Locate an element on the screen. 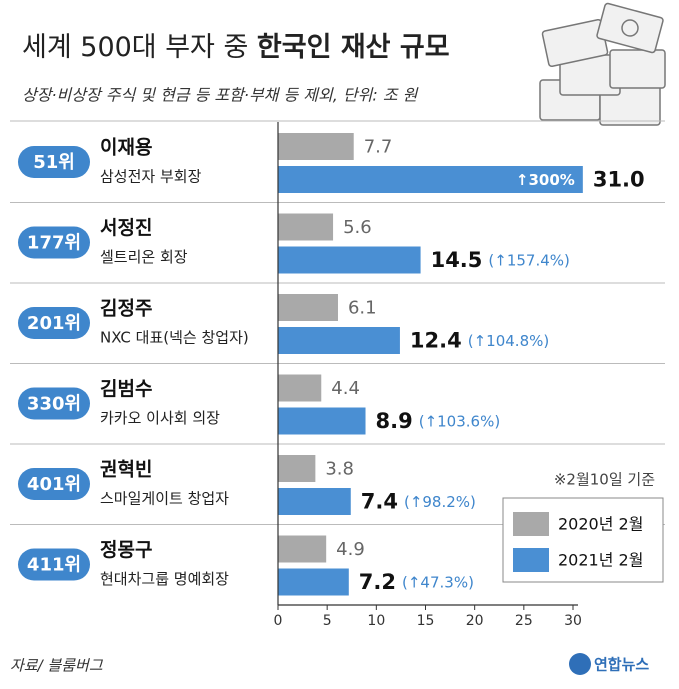 The height and width of the screenshot is (689, 679). value-label: 5.6 is located at coordinates (357, 227).